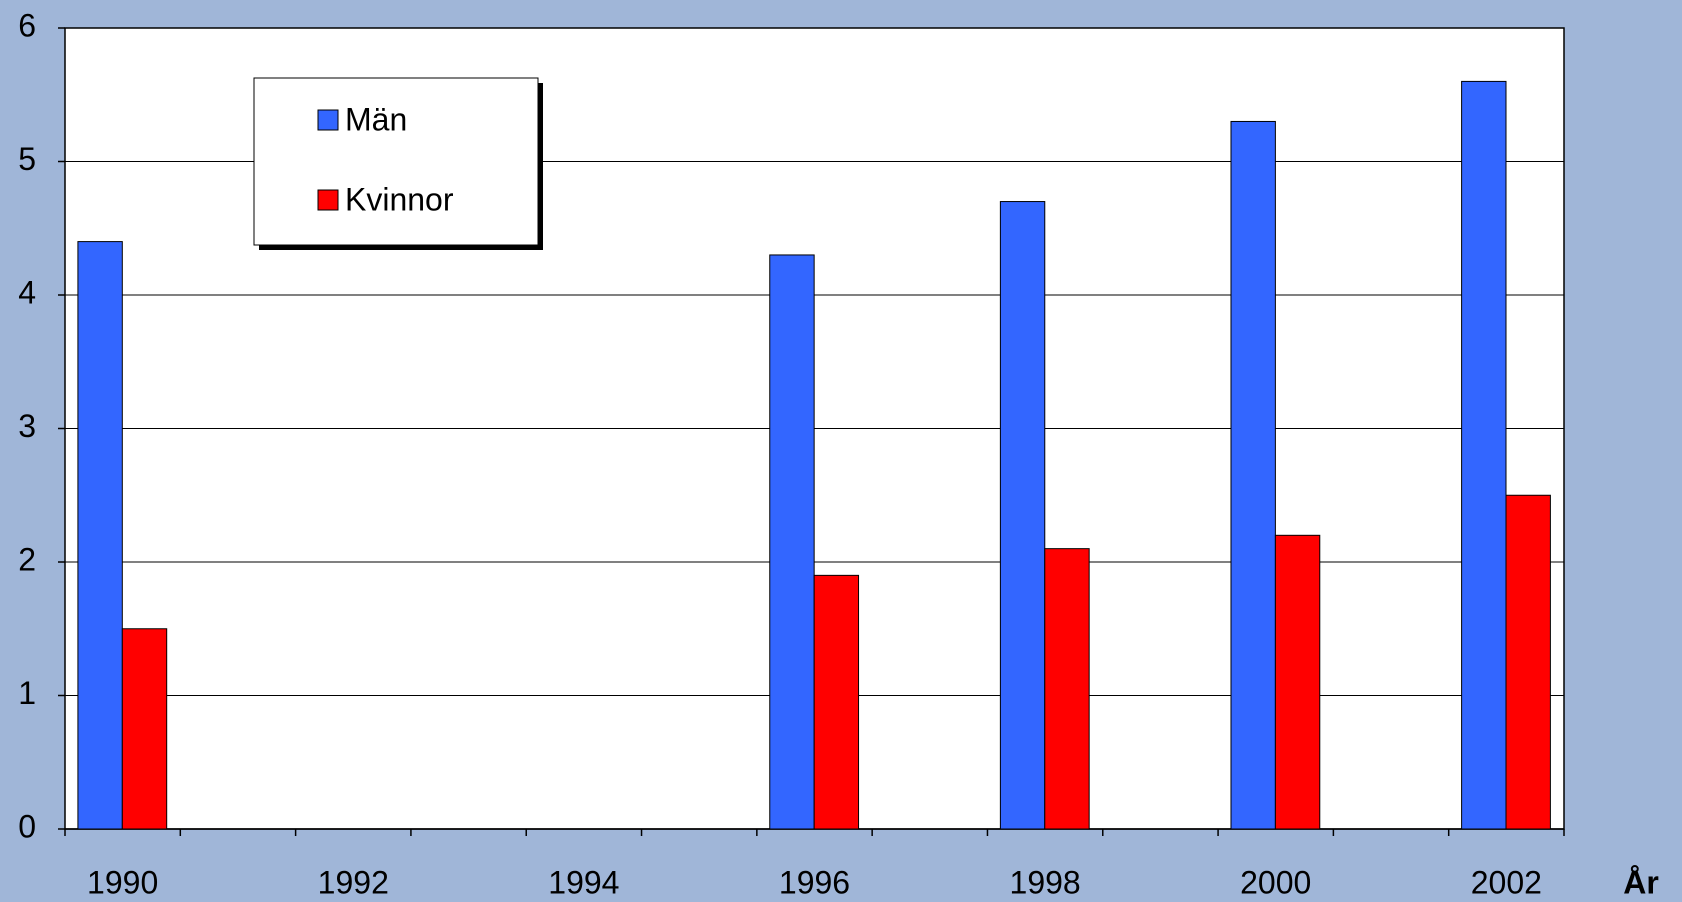  What do you see at coordinates (27, 25) in the screenshot?
I see `y-tick-label: 6` at bounding box center [27, 25].